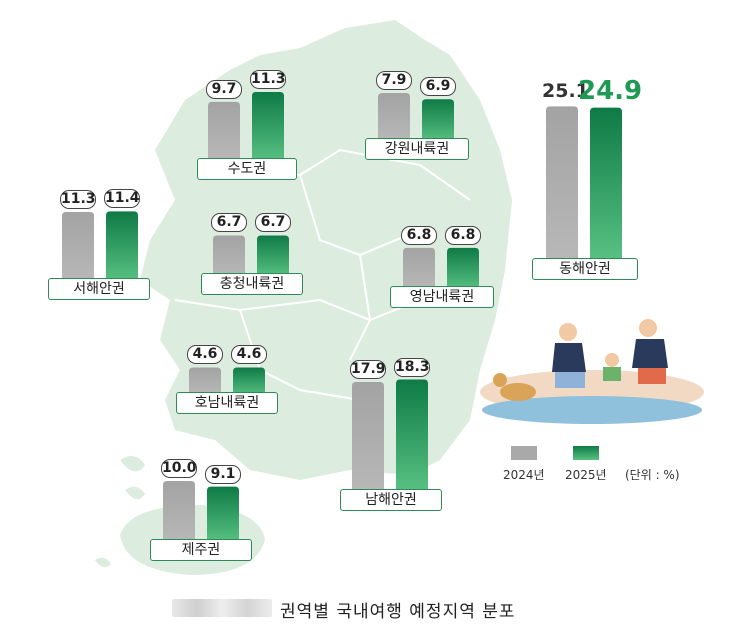 This screenshot has height=629, width=743. Describe the element at coordinates (205, 381) in the screenshot. I see `bar-honam-2024` at that location.